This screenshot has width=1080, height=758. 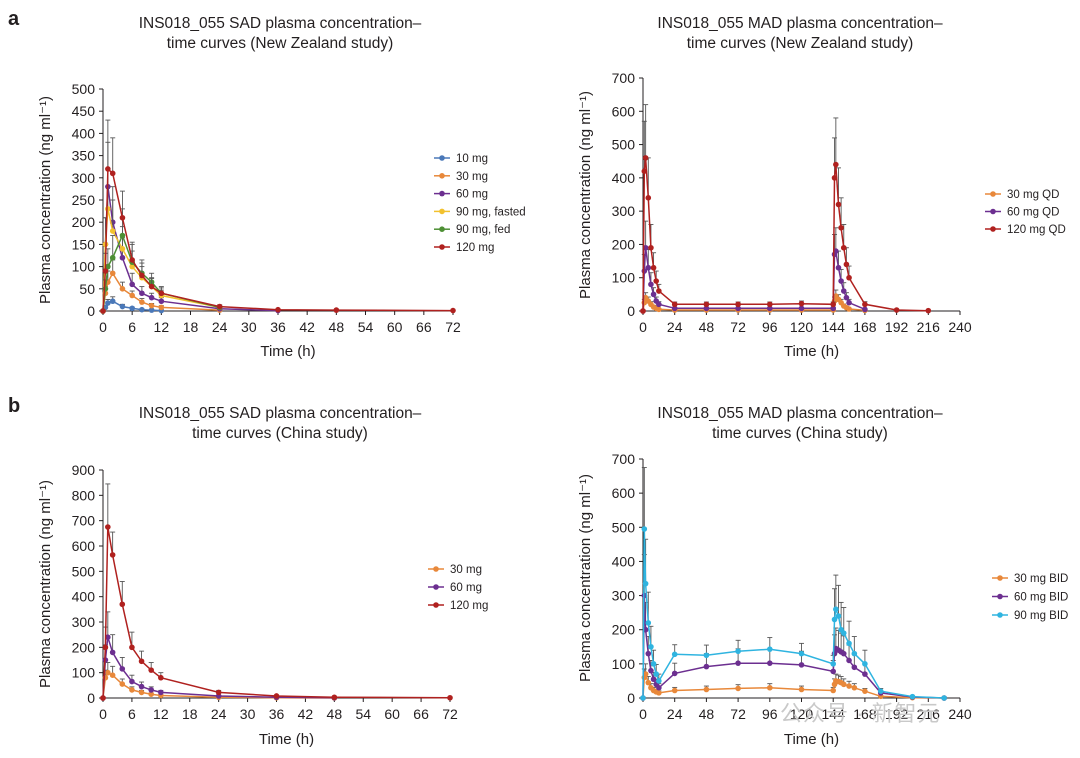 I want to click on legend-label: 10 mg, so click(x=472, y=159).